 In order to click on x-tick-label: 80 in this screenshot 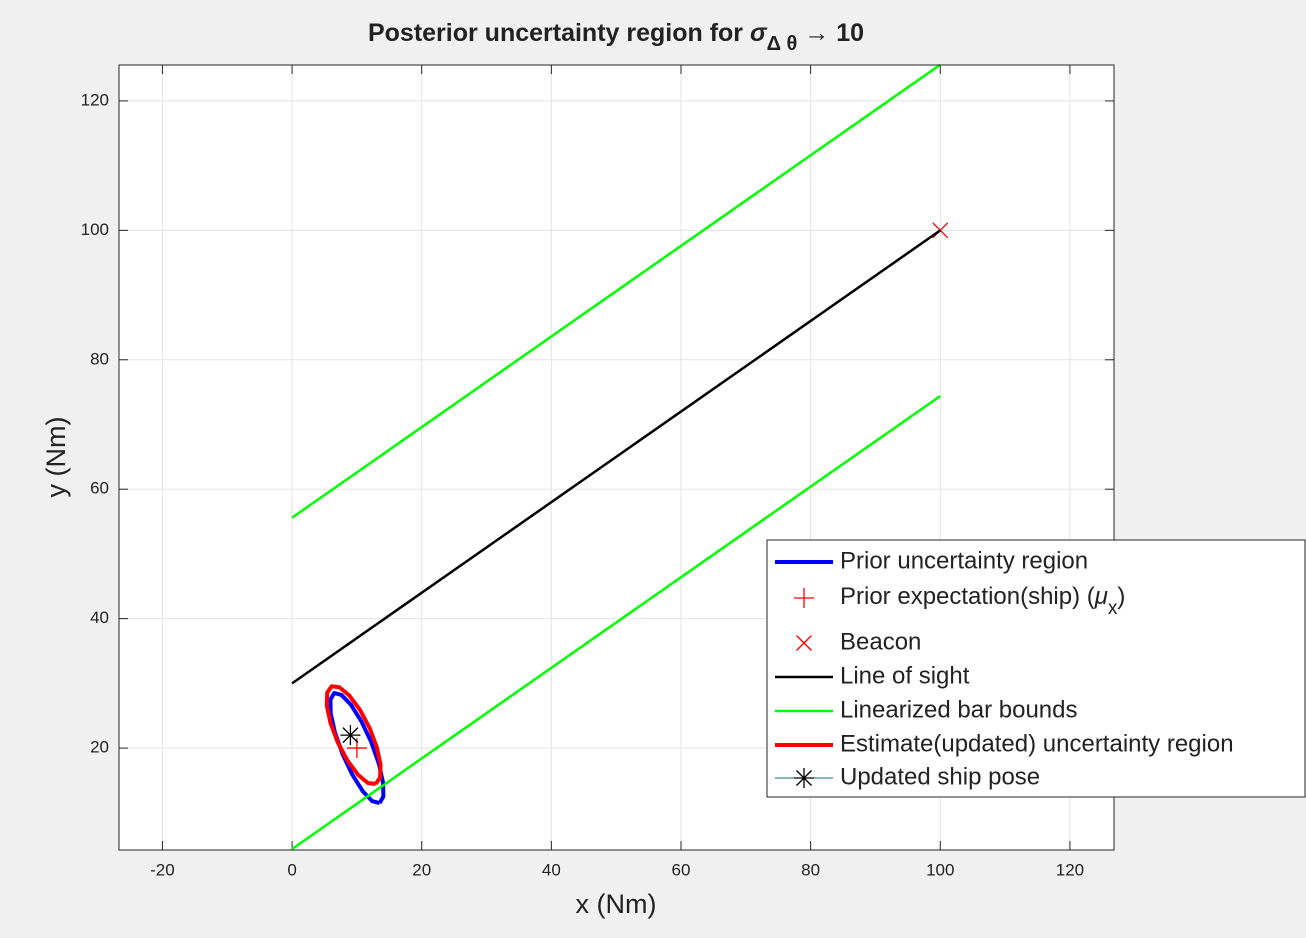, I will do `click(810, 869)`.